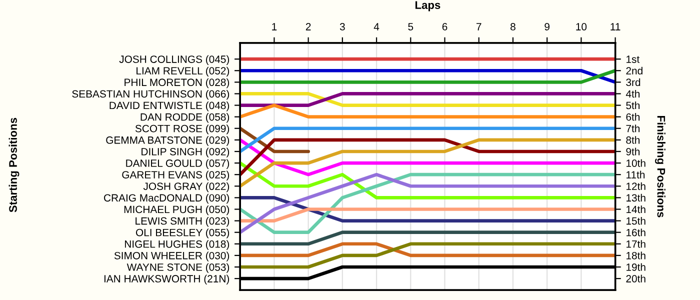 The width and height of the screenshot is (700, 300). What do you see at coordinates (377, 26) in the screenshot?
I see `x-tick-label: 4` at bounding box center [377, 26].